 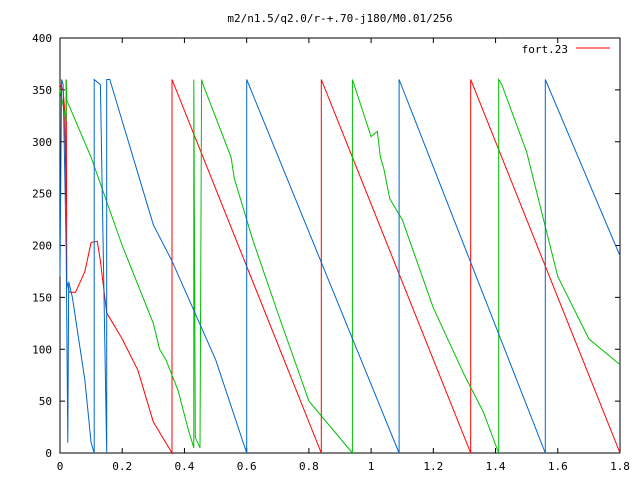 I want to click on y-tick-label: 400, so click(x=42, y=38).